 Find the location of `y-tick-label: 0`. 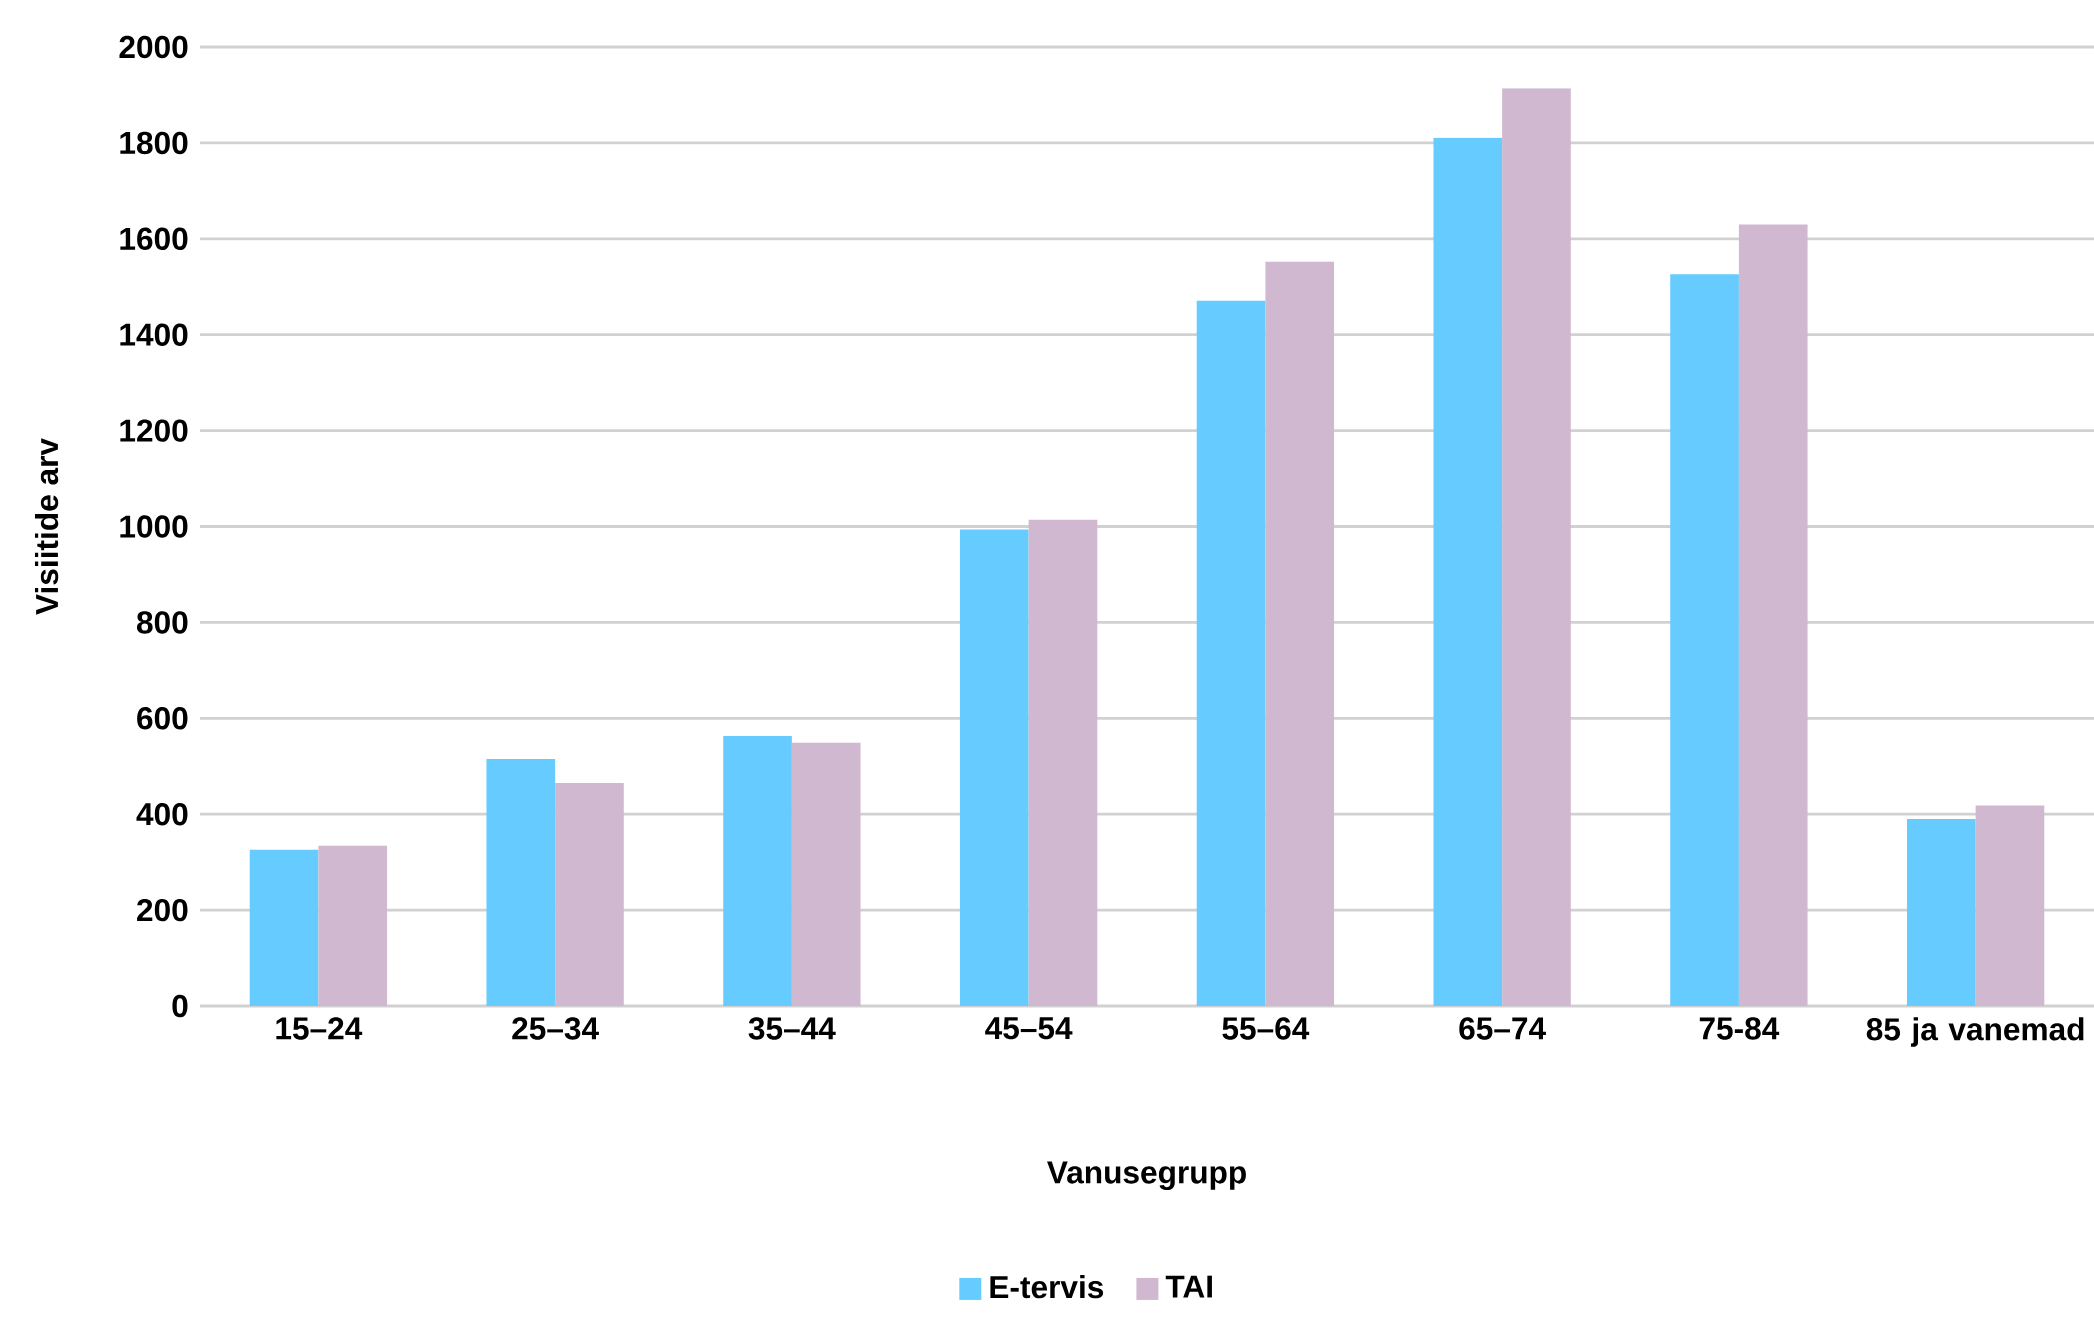

y-tick-label: 0 is located at coordinates (180, 1006).